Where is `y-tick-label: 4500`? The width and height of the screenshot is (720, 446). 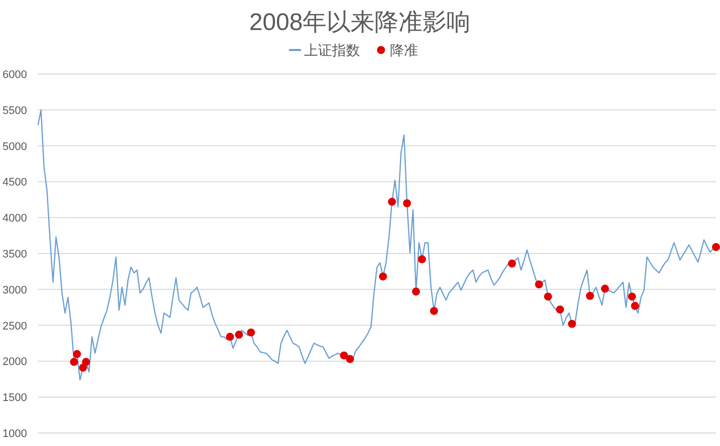 y-tick-label: 4500 is located at coordinates (14, 182).